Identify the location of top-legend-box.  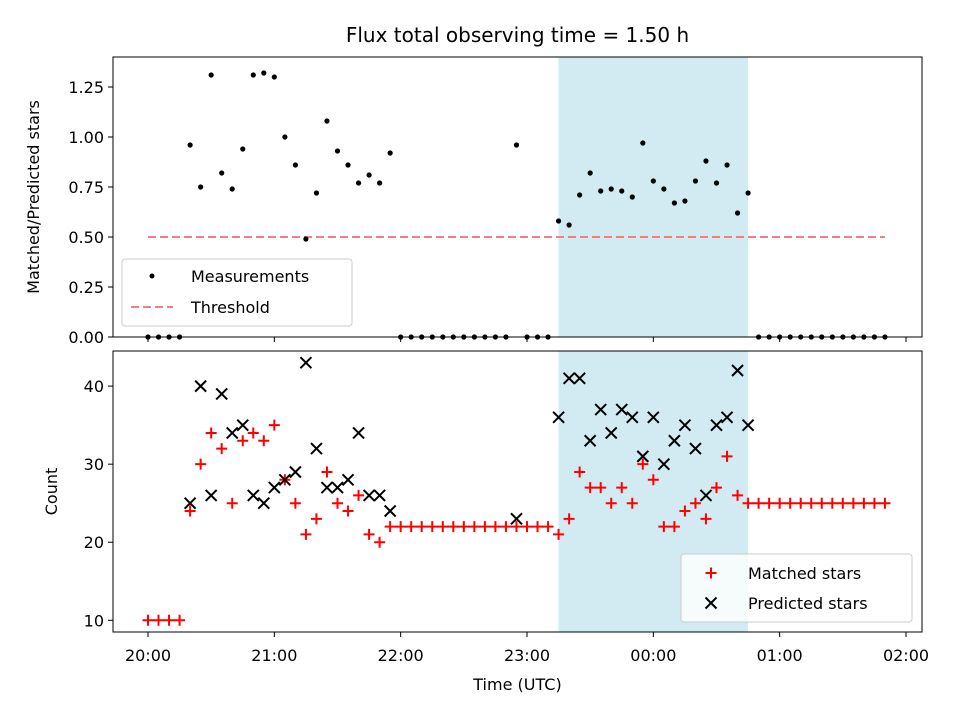
(237, 292).